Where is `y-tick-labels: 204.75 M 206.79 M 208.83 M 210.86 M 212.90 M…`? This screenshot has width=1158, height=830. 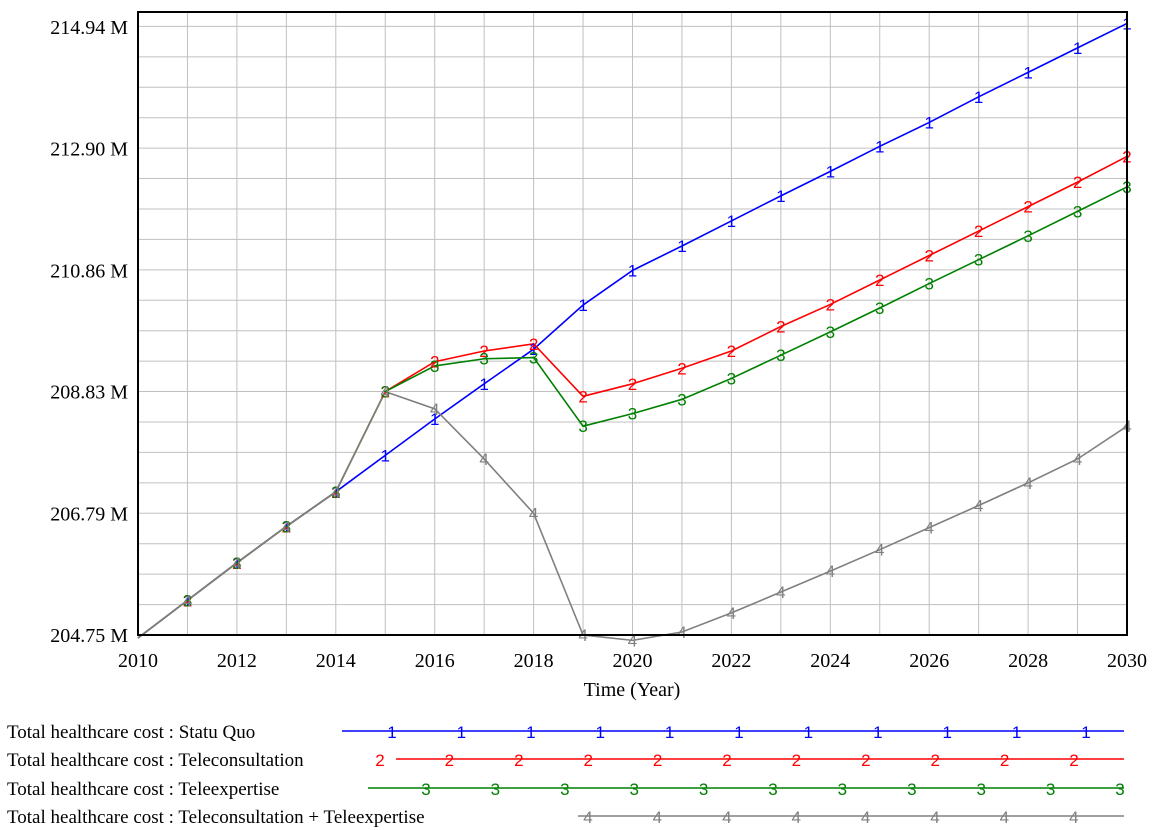
y-tick-labels: 204.75 M 206.79 M 208.83 M 210.86 M 212.90 M… is located at coordinates (89, 332).